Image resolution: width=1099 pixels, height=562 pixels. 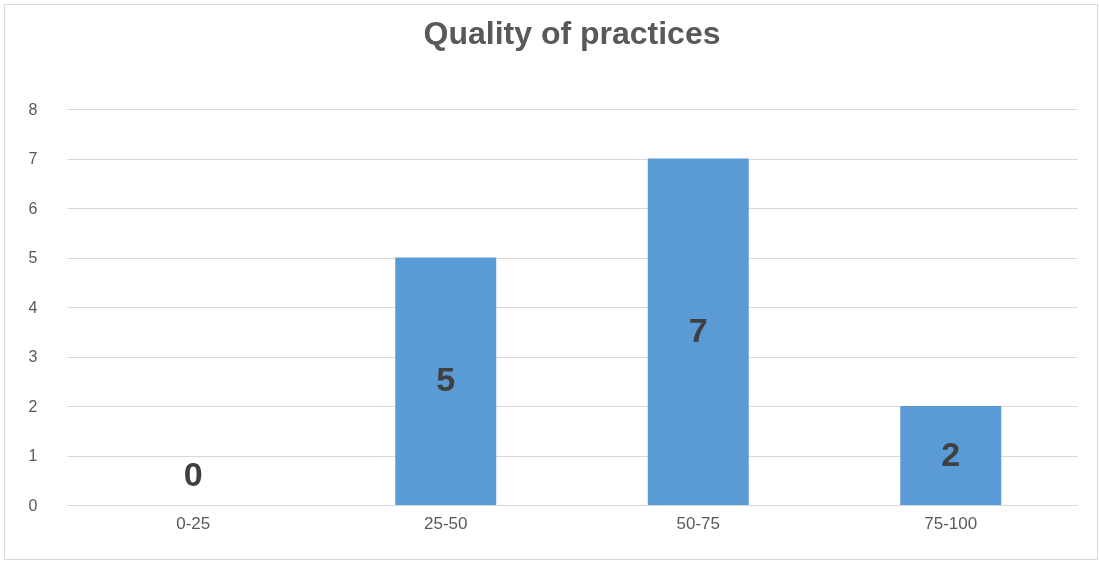 I want to click on data-label: 5, so click(x=446, y=379).